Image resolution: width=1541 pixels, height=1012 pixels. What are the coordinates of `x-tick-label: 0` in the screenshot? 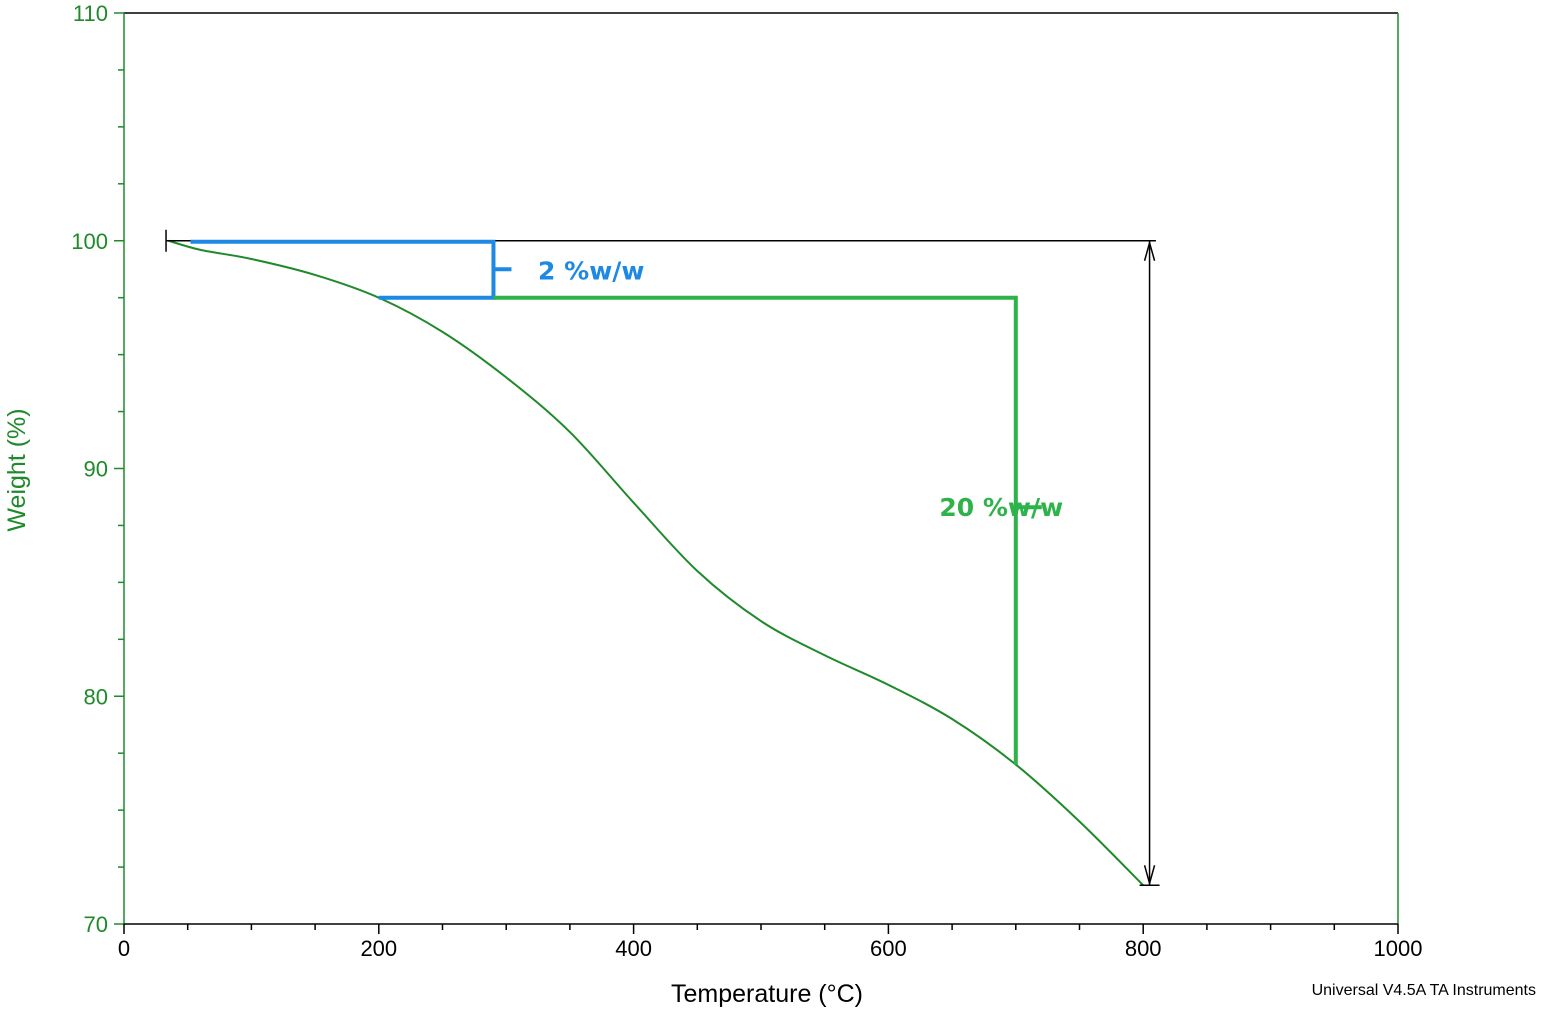 It's located at (124, 948).